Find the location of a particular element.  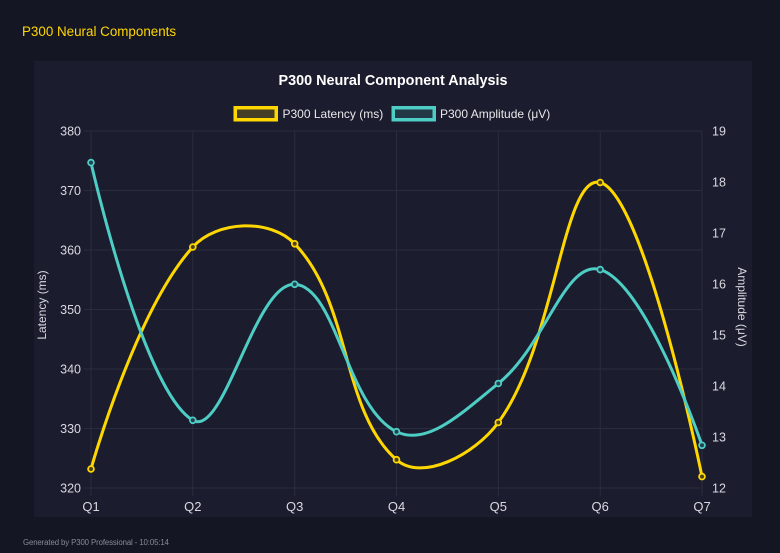

svg-text: 320 is located at coordinates (70, 489).